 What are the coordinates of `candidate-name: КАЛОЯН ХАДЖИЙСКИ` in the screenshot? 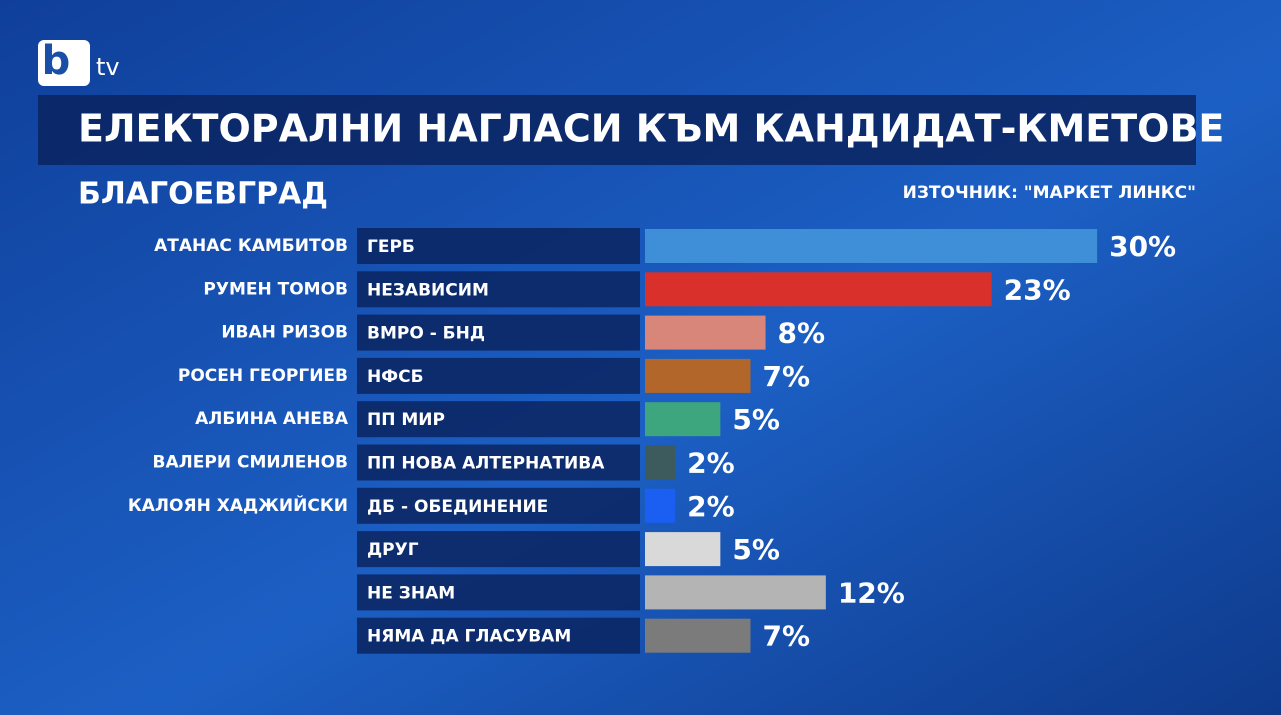 It's located at (238, 505).